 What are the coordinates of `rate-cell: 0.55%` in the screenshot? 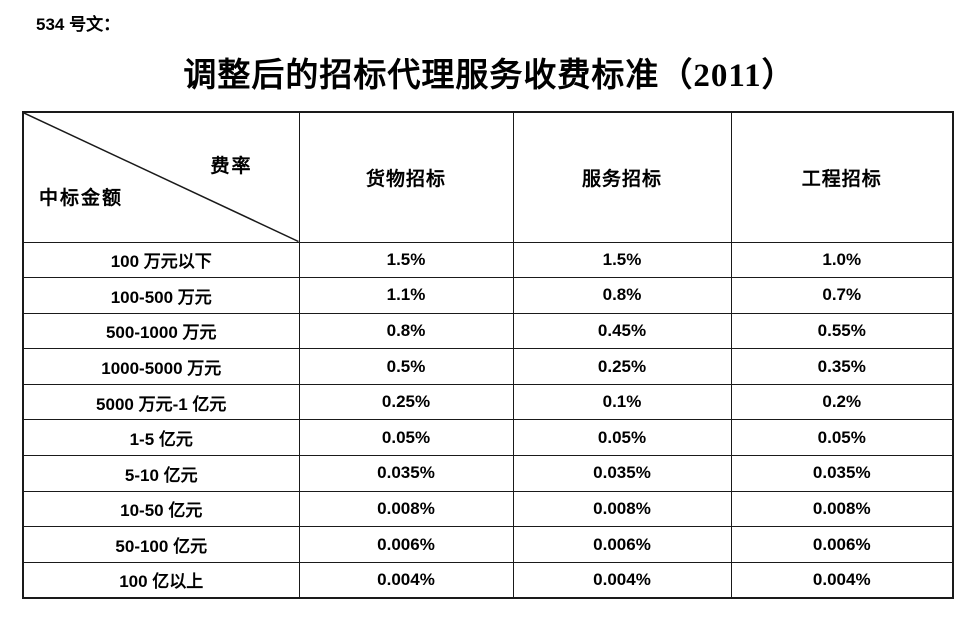 It's located at (842, 331).